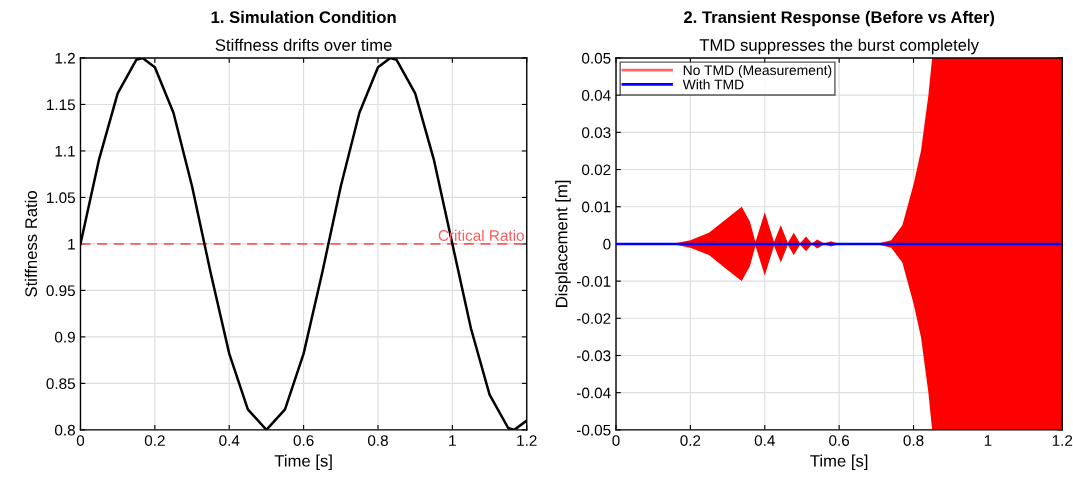 The width and height of the screenshot is (1073, 483). I want to click on chart-title: 1. Simulation Condition, so click(303, 17).